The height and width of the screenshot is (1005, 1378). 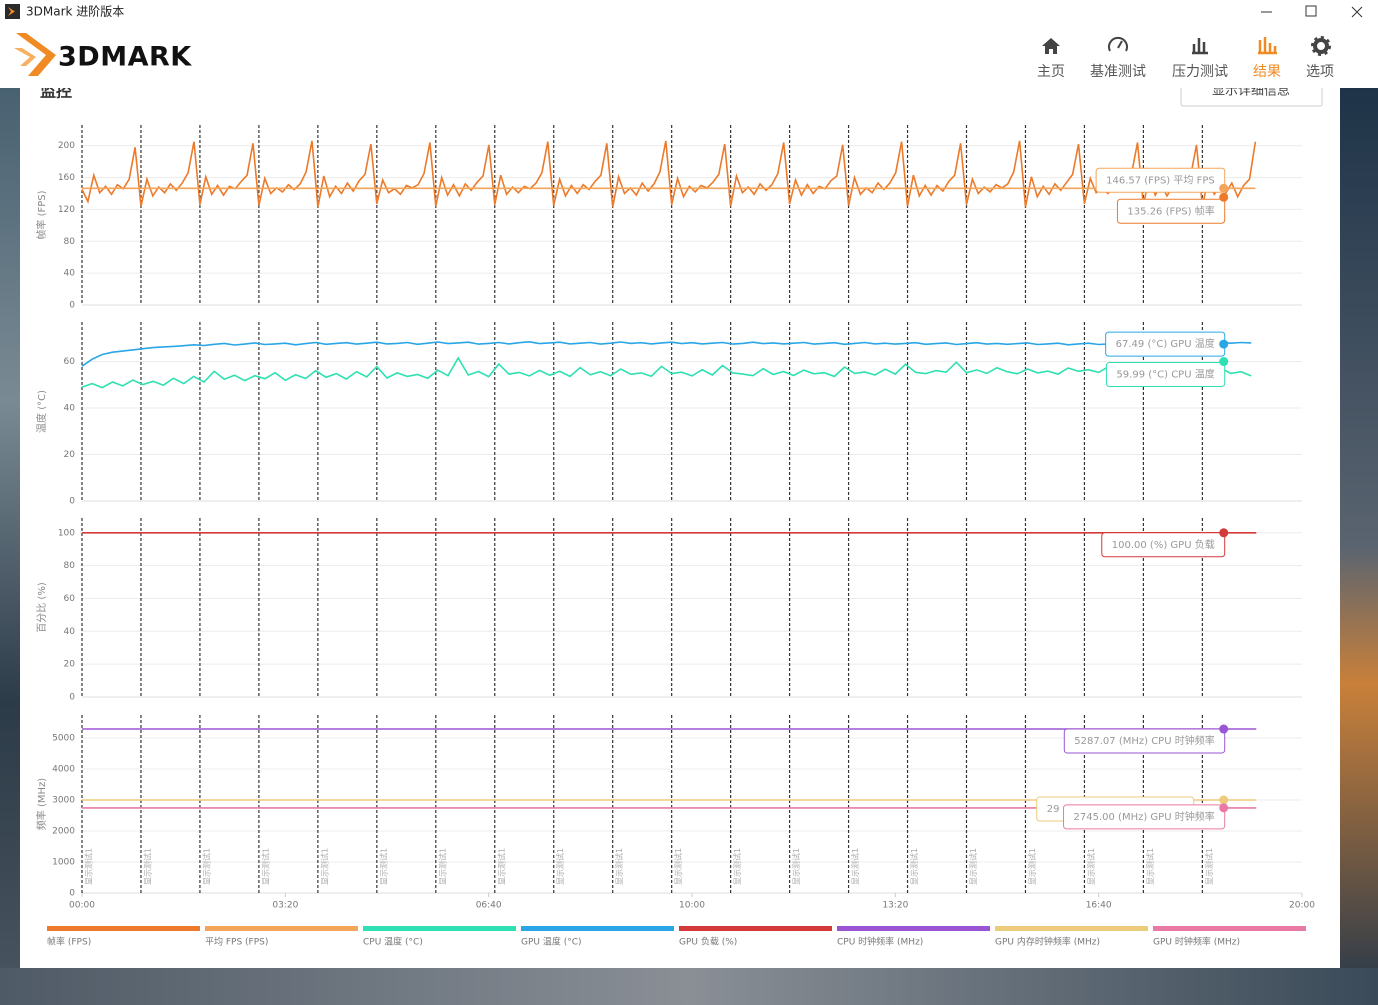 I want to click on x-tick-label: 20:00, so click(x=1302, y=906).